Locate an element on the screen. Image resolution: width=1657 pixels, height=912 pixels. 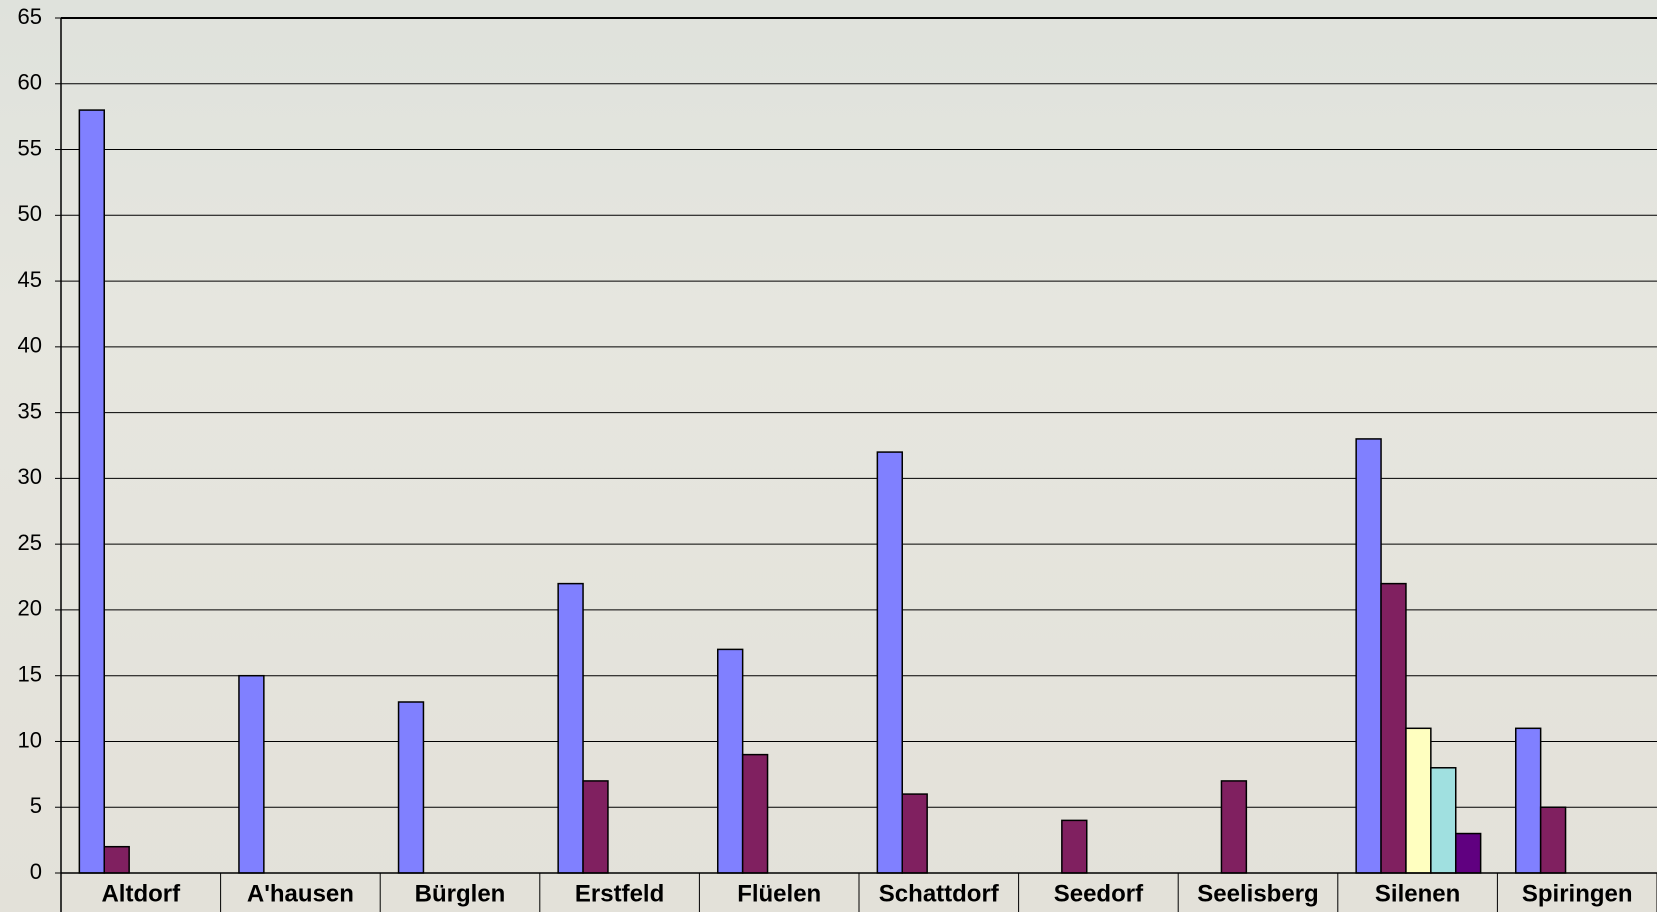
x-tick-label: Bürglen is located at coordinates (460, 893).